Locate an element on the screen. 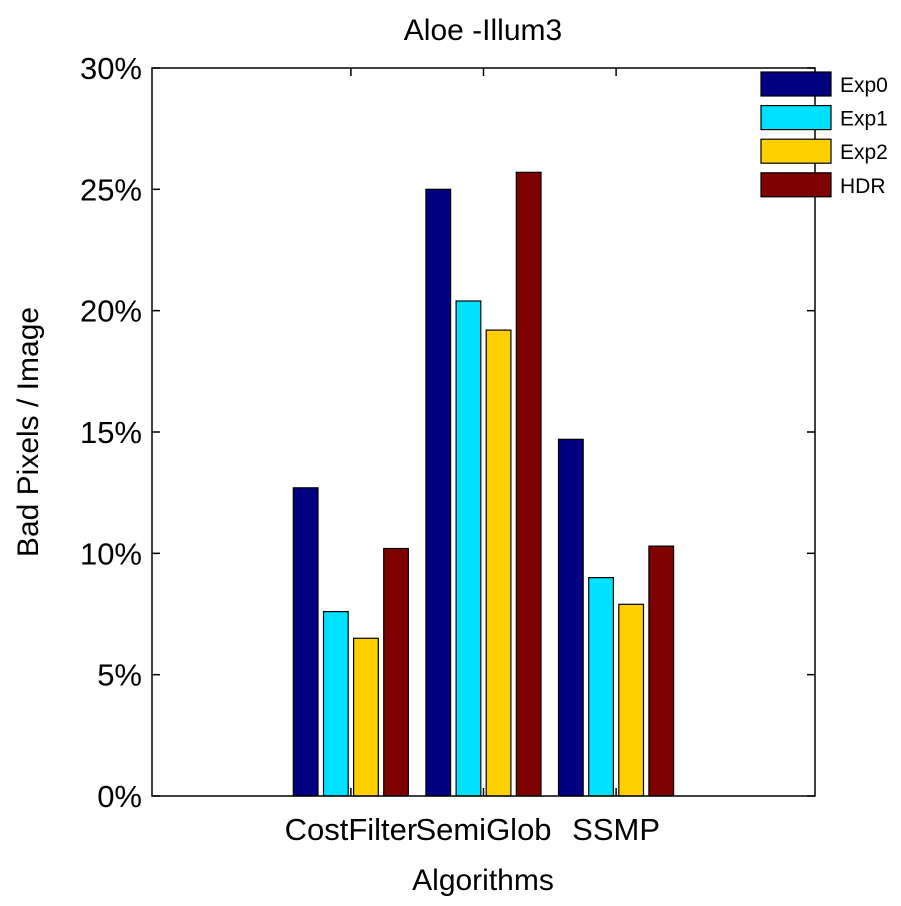  legend-swatch-exp0 is located at coordinates (796, 84).